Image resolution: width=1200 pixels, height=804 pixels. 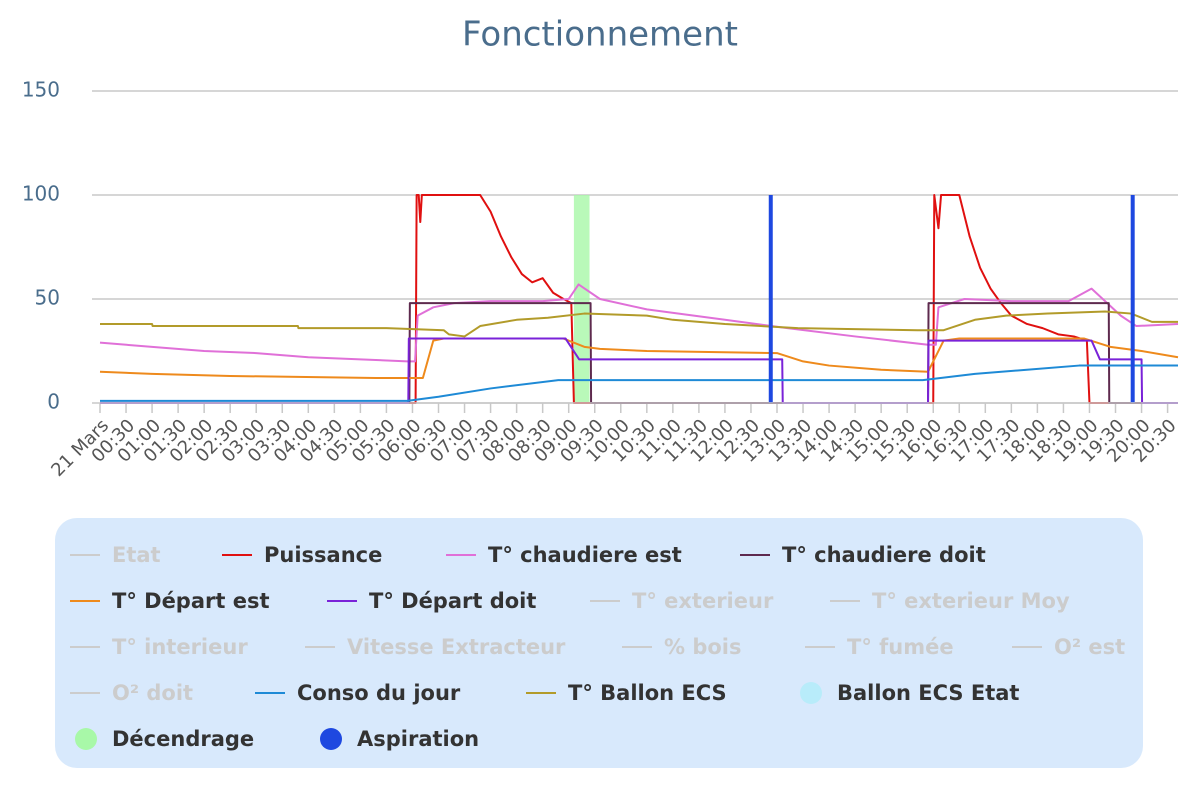 I want to click on legend-item: % bois, so click(x=682, y=647).